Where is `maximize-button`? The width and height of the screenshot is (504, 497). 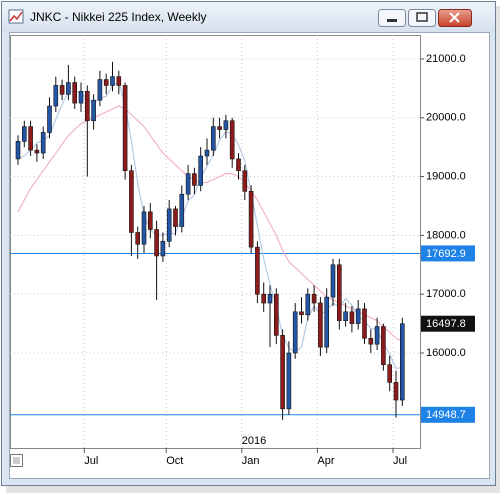
maximize-button is located at coordinates (422, 18).